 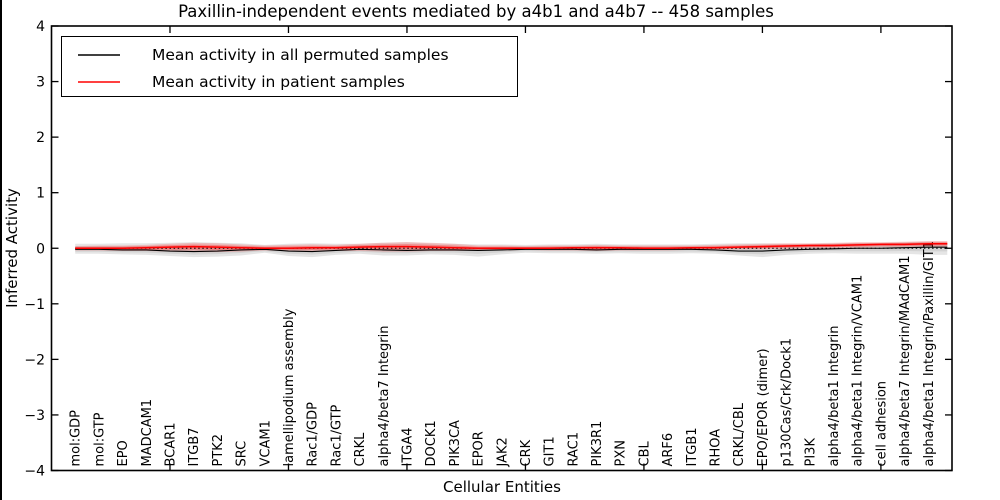 What do you see at coordinates (34, 416) in the screenshot?
I see `y-tick-label: −3` at bounding box center [34, 416].